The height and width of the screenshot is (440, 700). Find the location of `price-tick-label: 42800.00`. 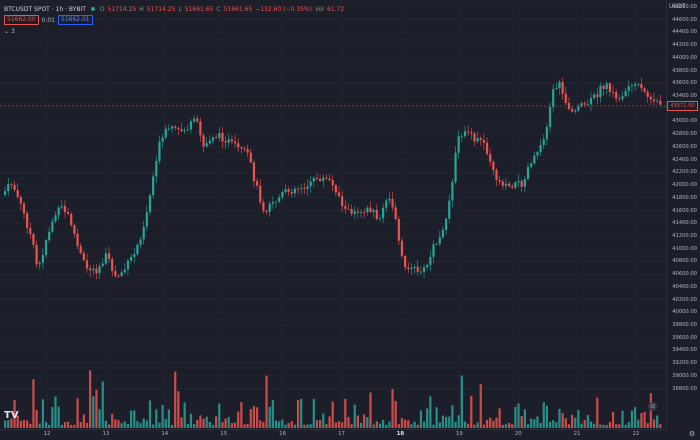

price-tick-label: 42800.00 is located at coordinates (684, 134).